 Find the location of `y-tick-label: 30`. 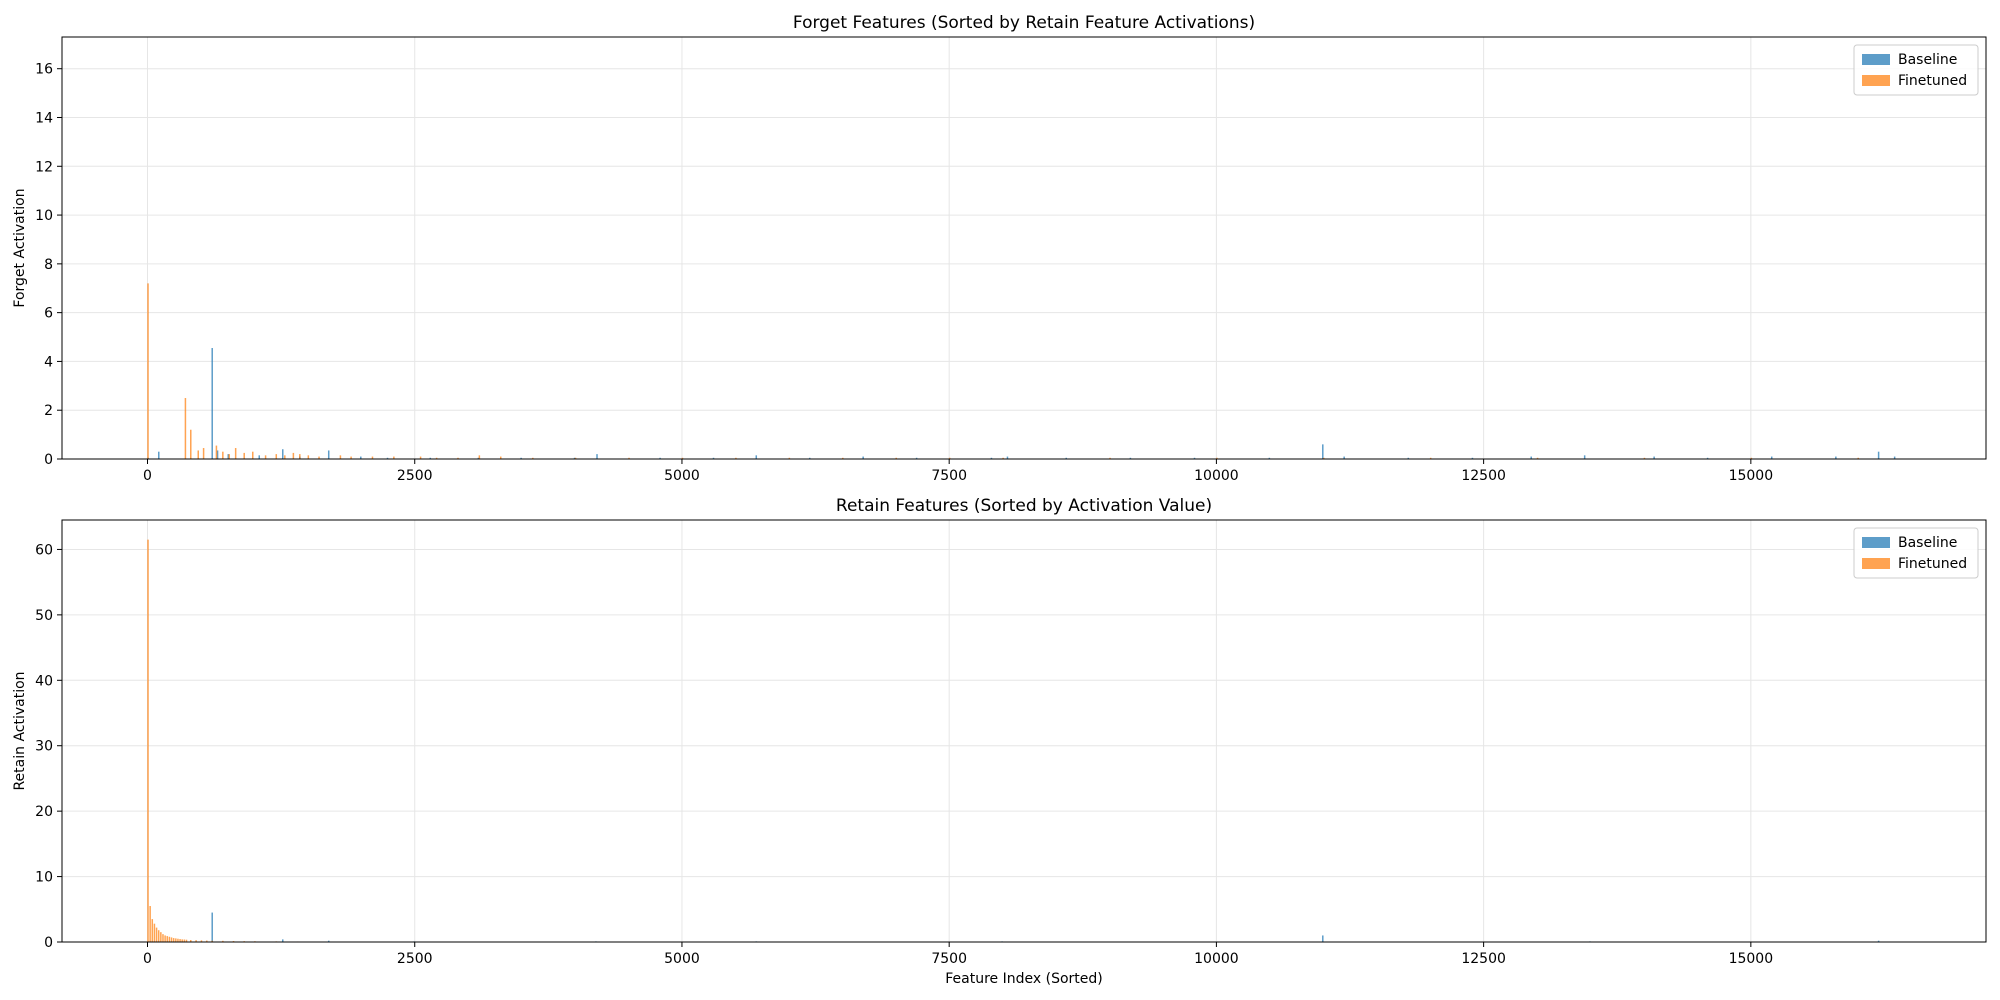

y-tick-label: 30 is located at coordinates (44, 747).